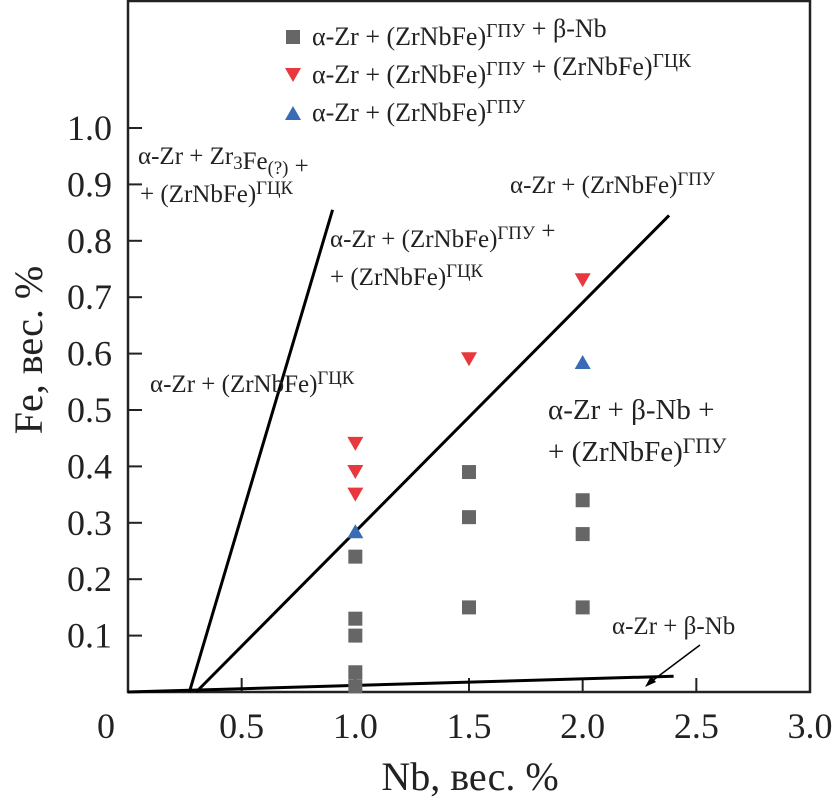 The image size is (835, 802). What do you see at coordinates (89, 523) in the screenshot?
I see `y-tick-label: 0.3` at bounding box center [89, 523].